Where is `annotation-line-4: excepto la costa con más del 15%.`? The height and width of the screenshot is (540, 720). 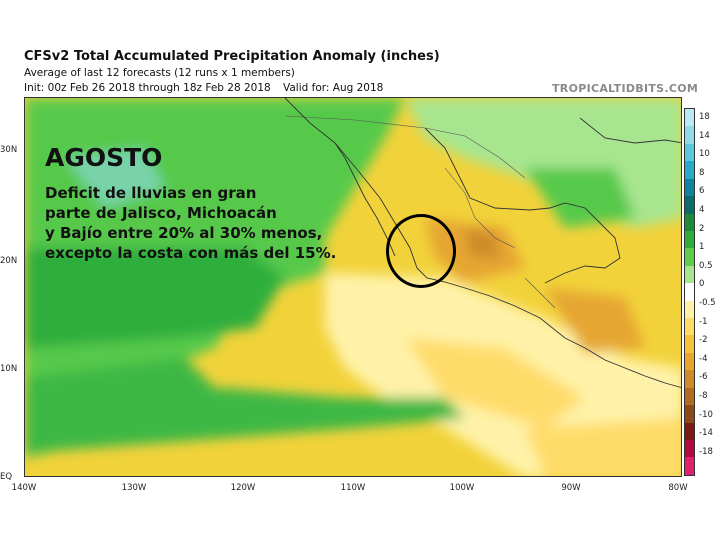 annotation-line-4: excepto la costa con más del 15%. is located at coordinates (191, 253).